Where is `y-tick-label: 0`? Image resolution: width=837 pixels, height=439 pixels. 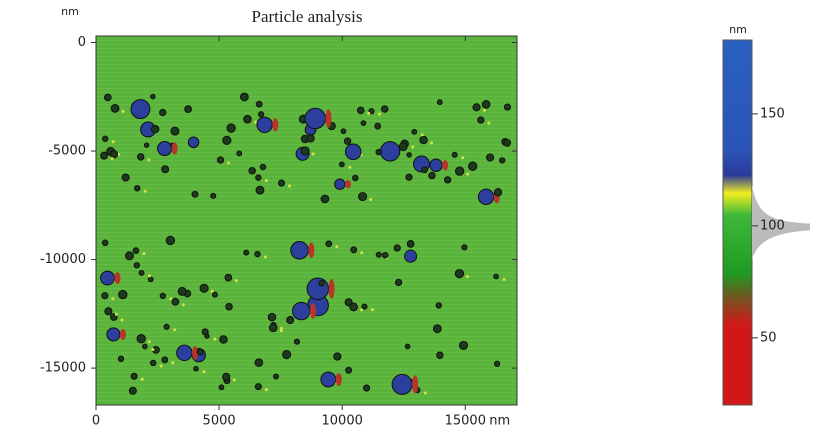
y-tick-label: 0 is located at coordinates (82, 42).